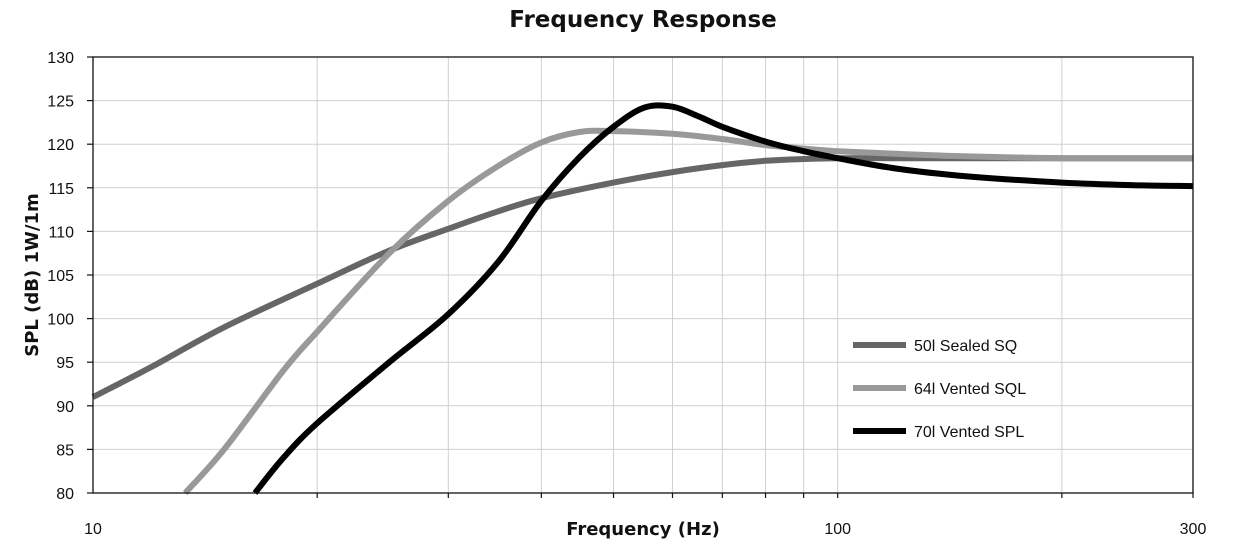 This screenshot has height=551, width=1253. I want to click on y-tick-label: 115, so click(61, 189).